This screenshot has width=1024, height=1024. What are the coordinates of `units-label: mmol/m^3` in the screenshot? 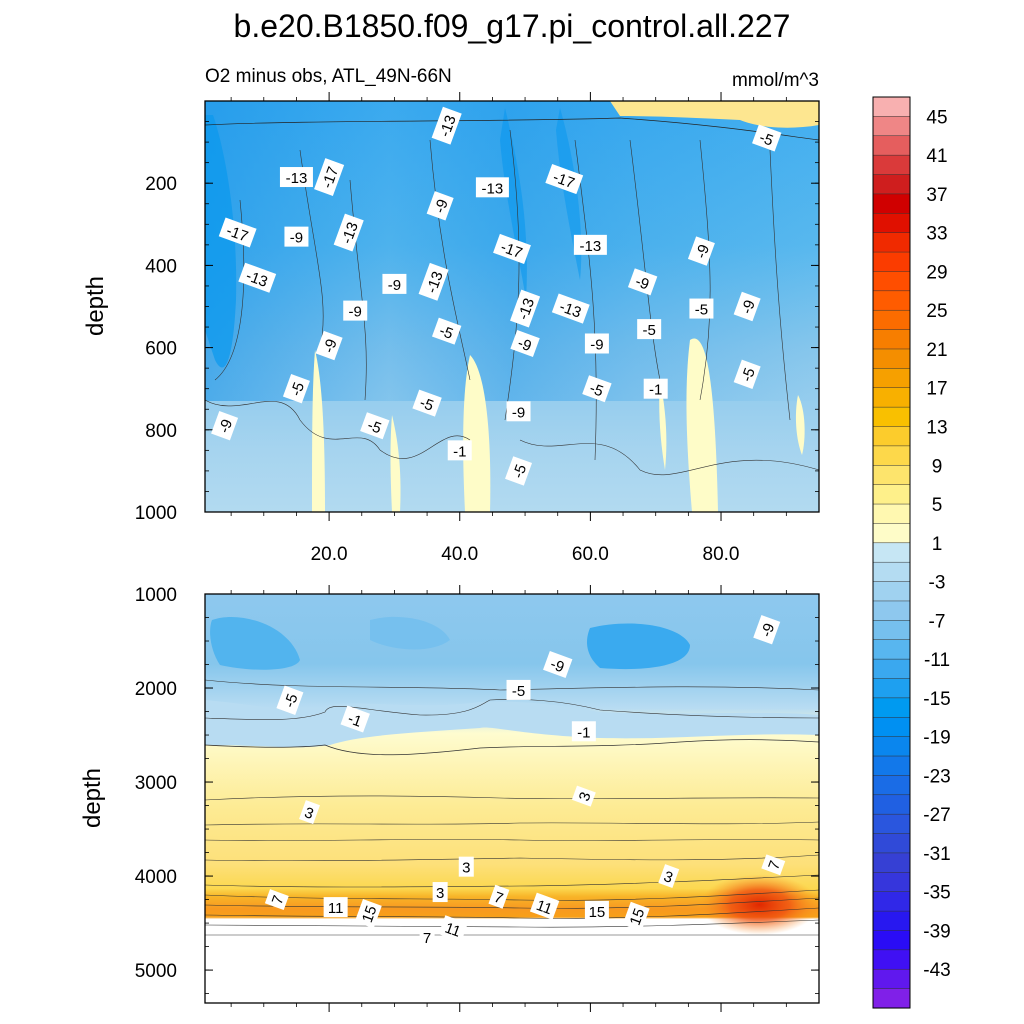 It's located at (775, 80).